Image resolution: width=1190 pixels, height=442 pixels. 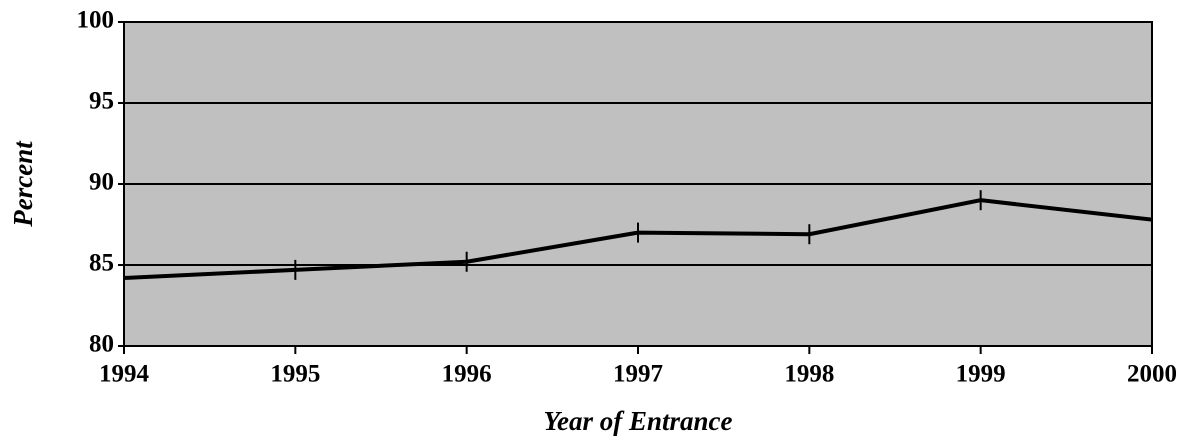 What do you see at coordinates (638, 374) in the screenshot?
I see `x-tick-label: 1997` at bounding box center [638, 374].